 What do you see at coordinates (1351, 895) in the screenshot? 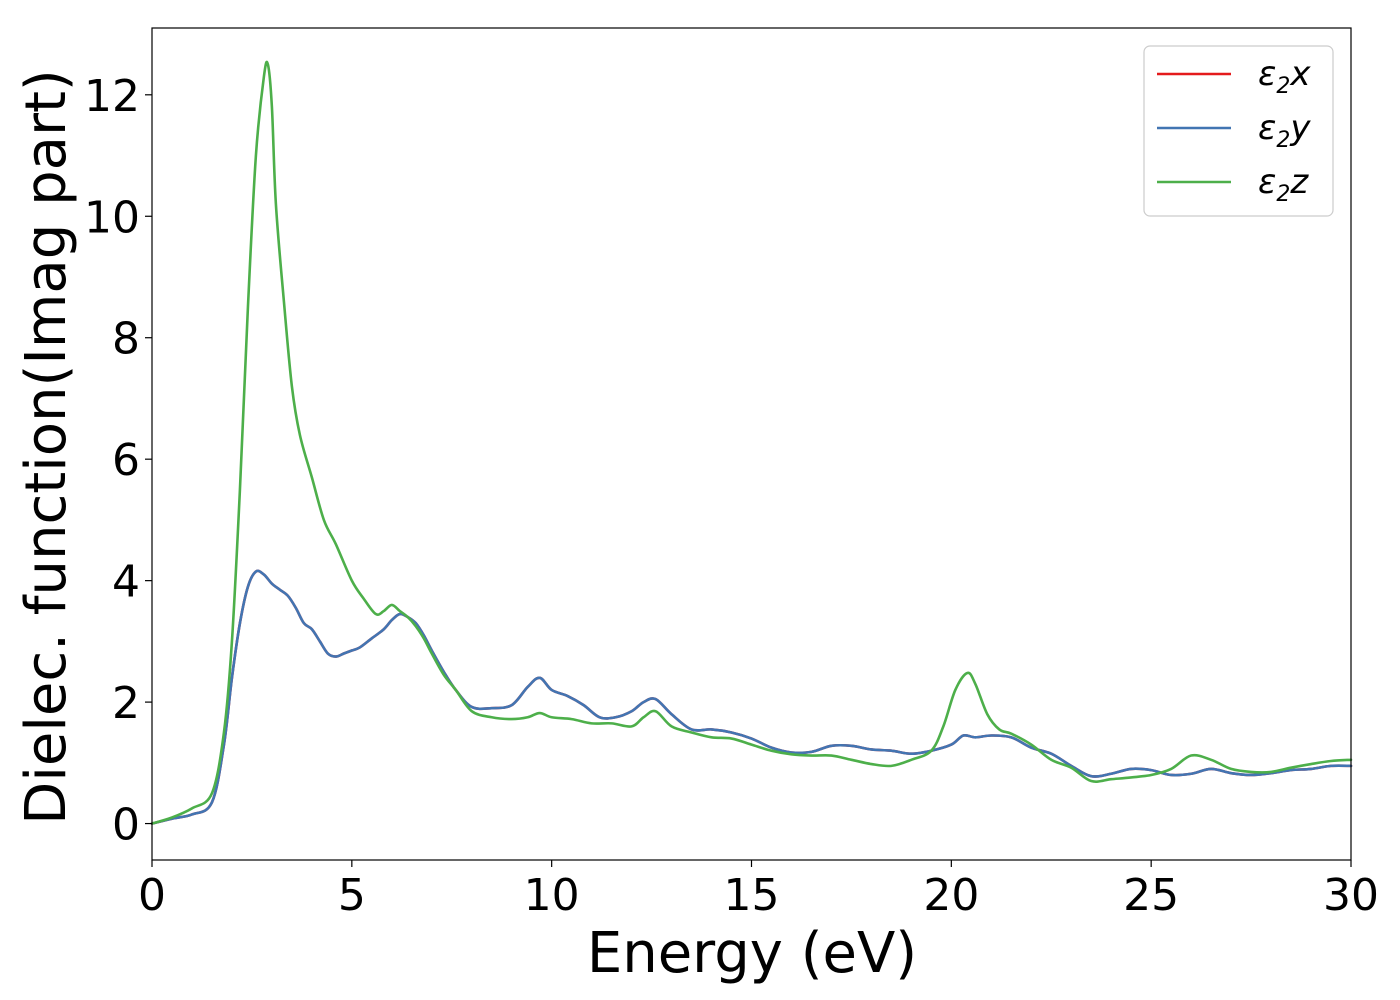
I see `x-tick-label: 30` at bounding box center [1351, 895].